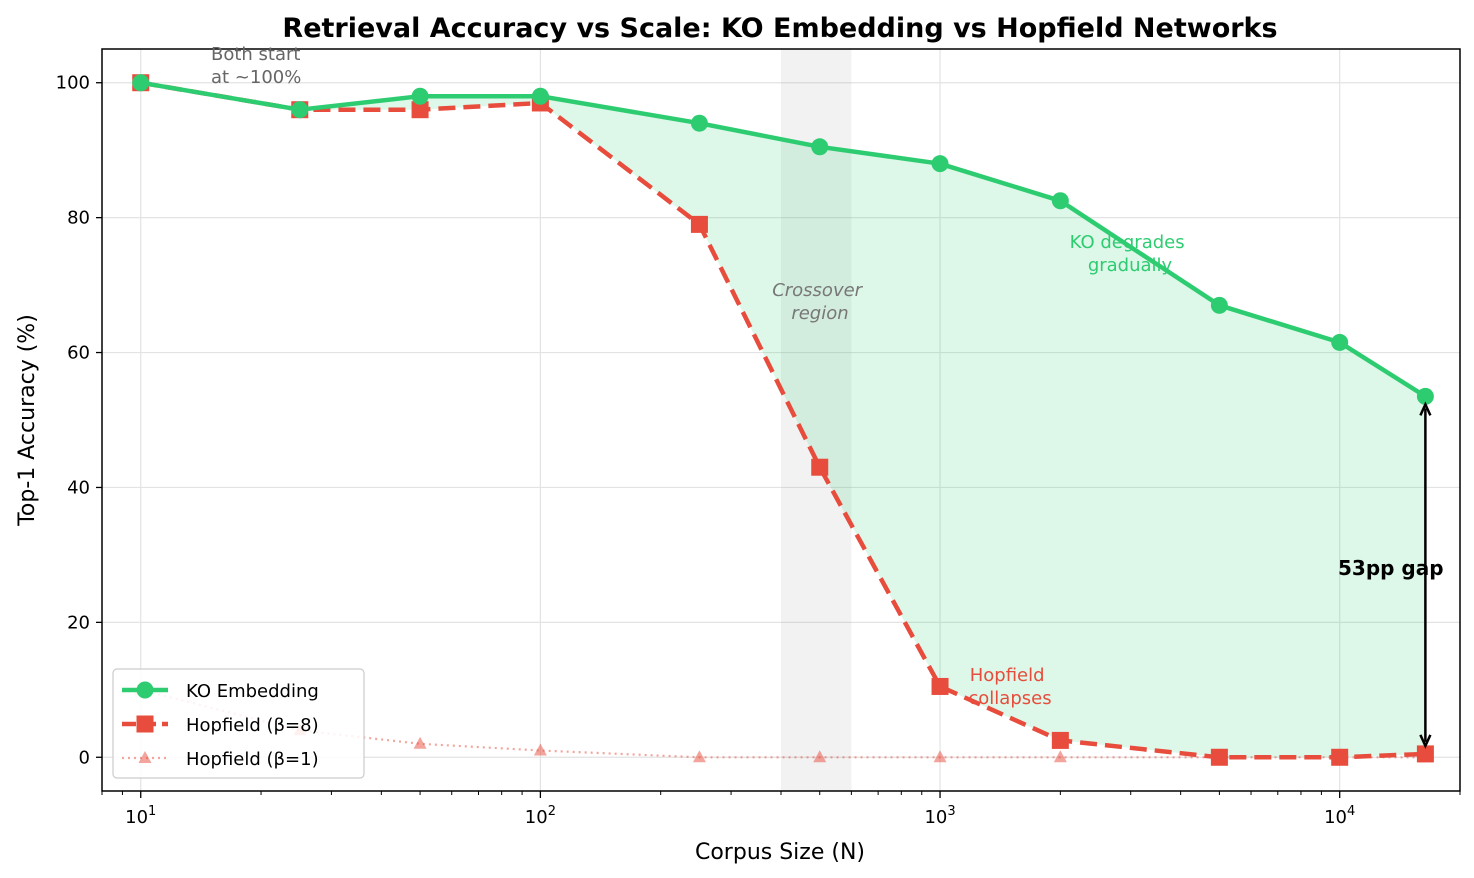 Image resolution: width=1474 pixels, height=878 pixels. I want to click on x-tick-base-1: 10, so click(536, 817).